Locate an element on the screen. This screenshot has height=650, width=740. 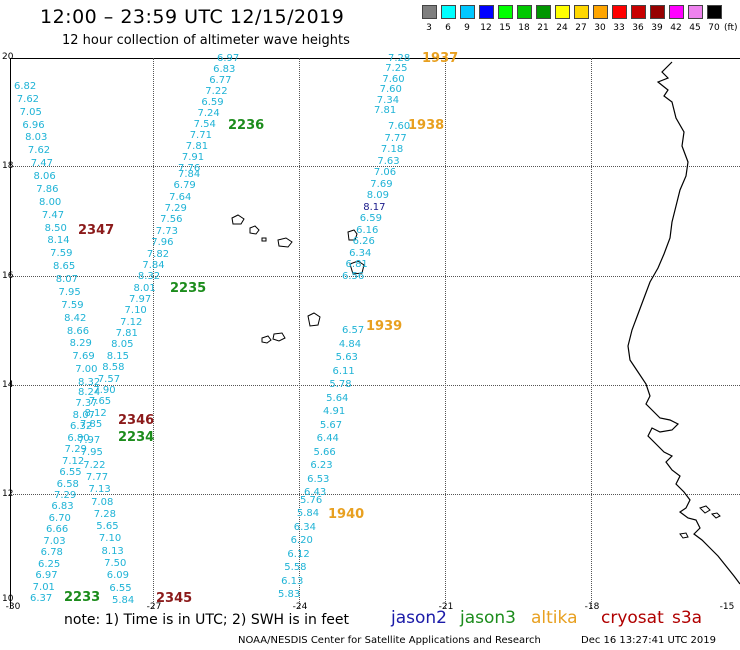
wave-height-value: 7.00 is located at coordinates (86, 370).